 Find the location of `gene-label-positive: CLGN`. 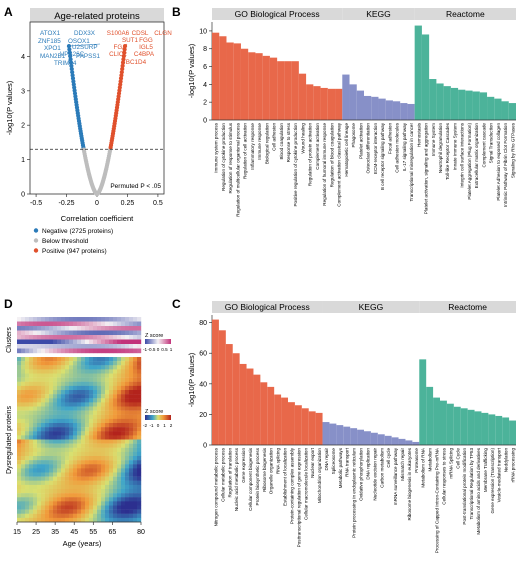

gene-label-positive: CLGN is located at coordinates (163, 33).